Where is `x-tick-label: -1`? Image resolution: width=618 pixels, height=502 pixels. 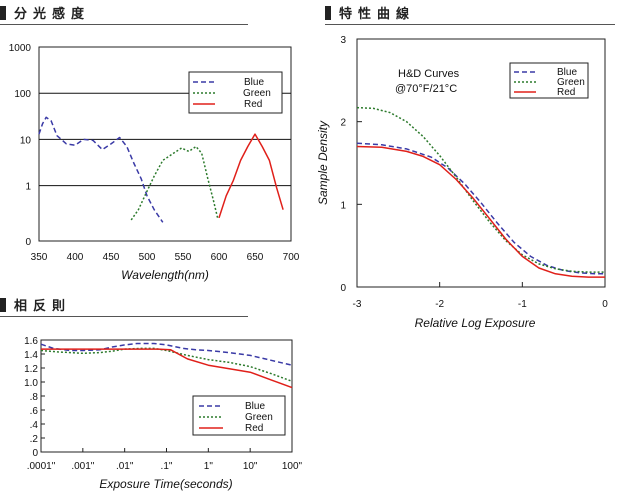
x-tick-label: -1 is located at coordinates (522, 304).